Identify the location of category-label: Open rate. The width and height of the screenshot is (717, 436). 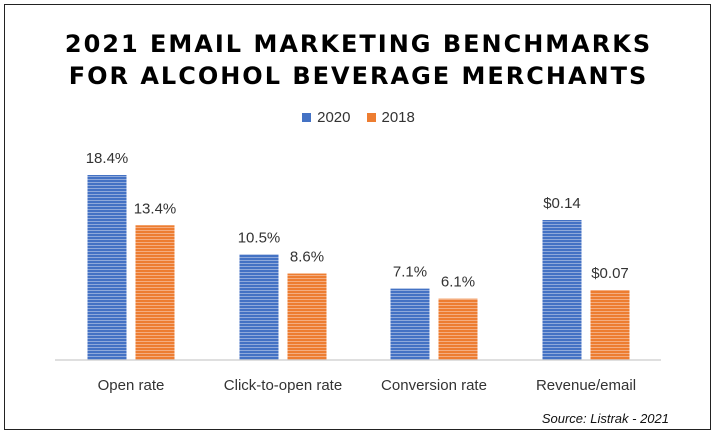
(131, 385).